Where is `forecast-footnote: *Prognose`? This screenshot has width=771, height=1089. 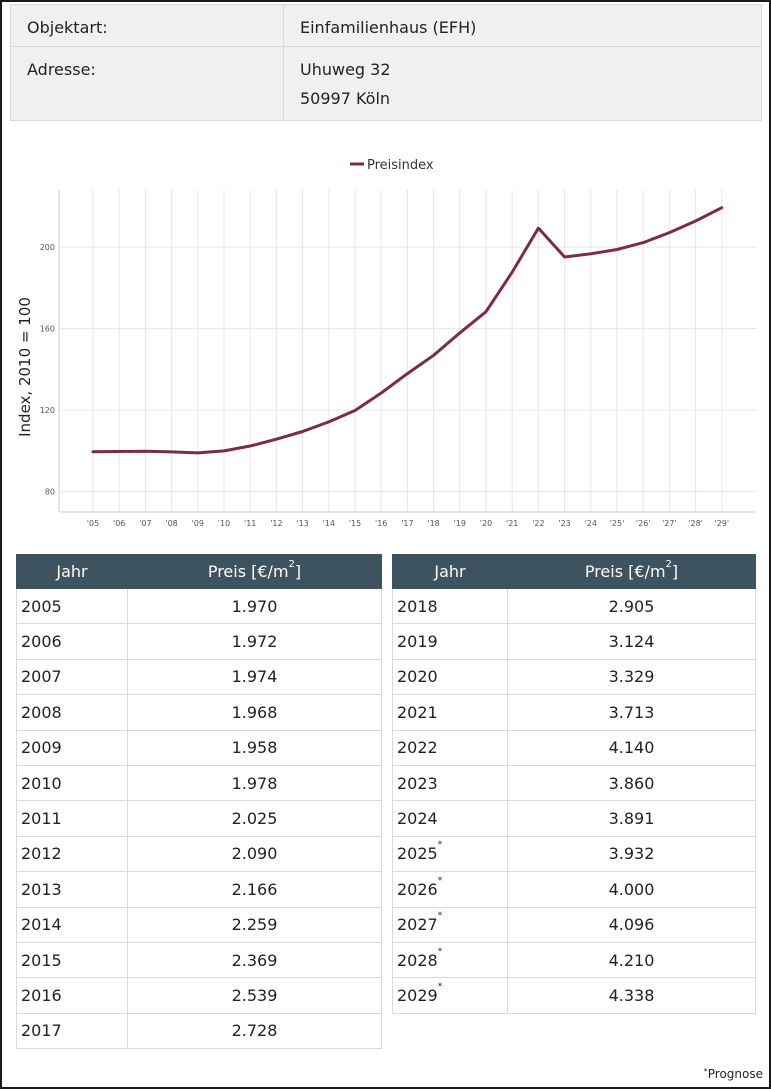
forecast-footnote: *Prognose is located at coordinates (733, 1074).